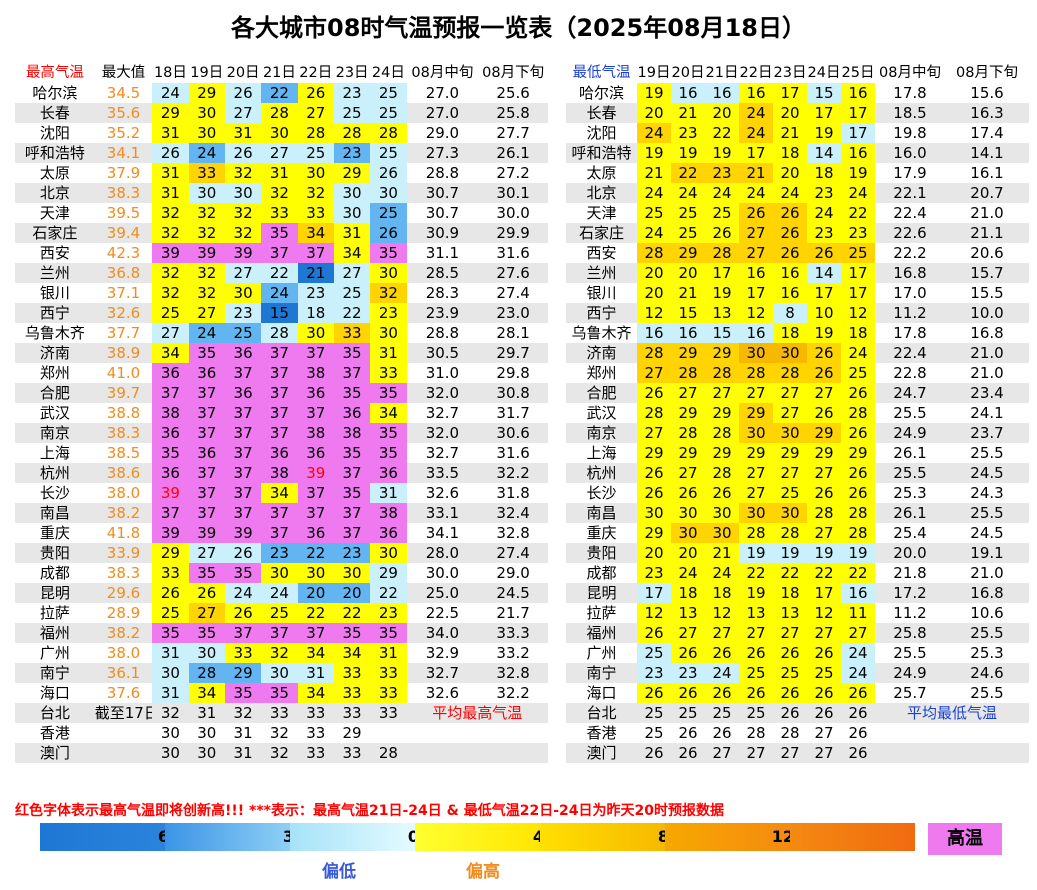 This screenshot has width=1037, height=890. I want to click on low-temp-cell: 21, so click(688, 293).